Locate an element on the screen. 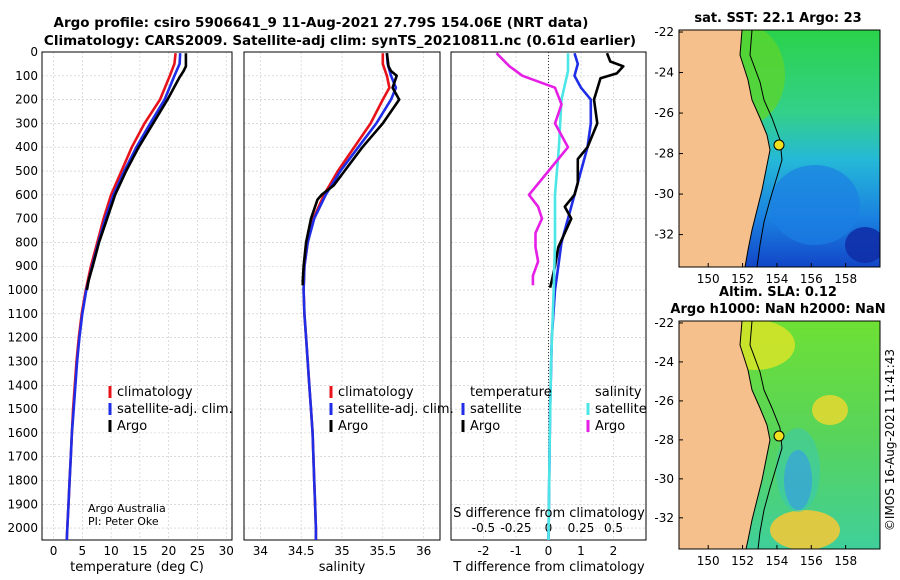 The width and height of the screenshot is (900, 580). x-tick-label: 5 is located at coordinates (82, 551).